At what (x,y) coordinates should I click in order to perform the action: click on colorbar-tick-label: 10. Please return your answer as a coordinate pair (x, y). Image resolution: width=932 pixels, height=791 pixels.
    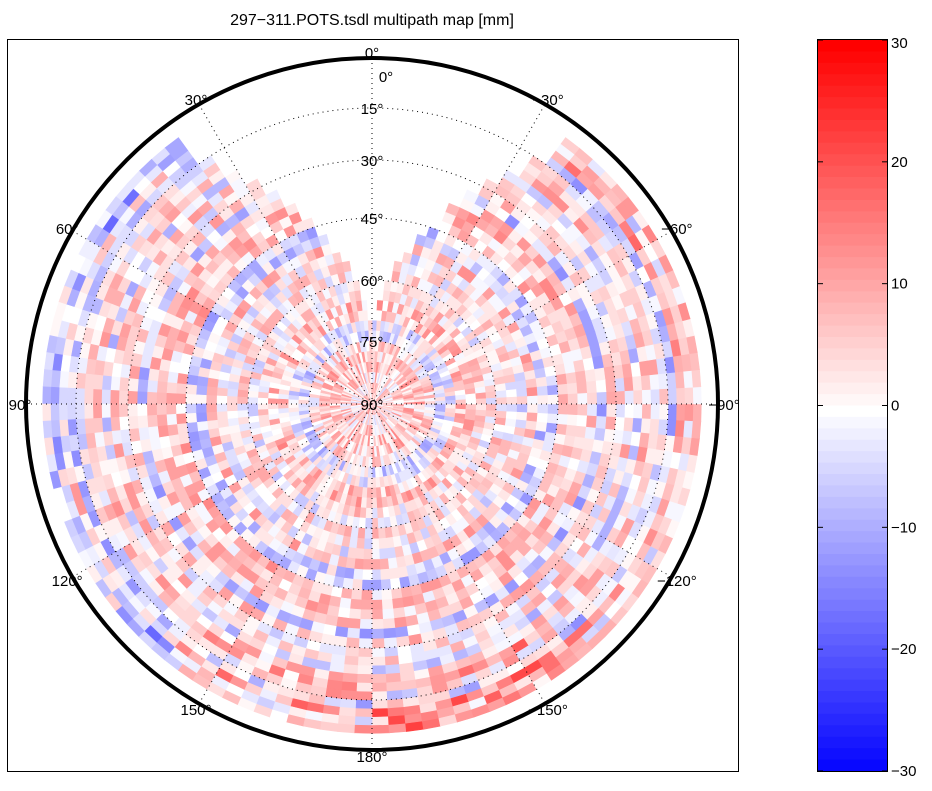
    Looking at the image, I should click on (899, 284).